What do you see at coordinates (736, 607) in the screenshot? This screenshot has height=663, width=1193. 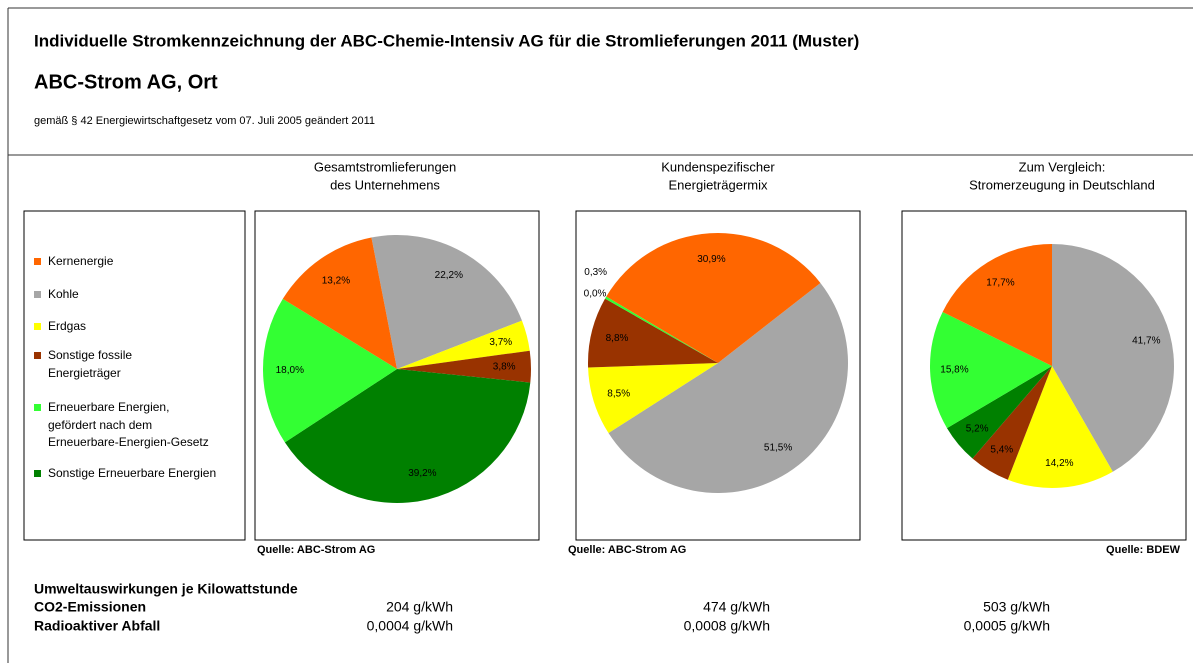 I see `impact-value: 474 g/kWh` at bounding box center [736, 607].